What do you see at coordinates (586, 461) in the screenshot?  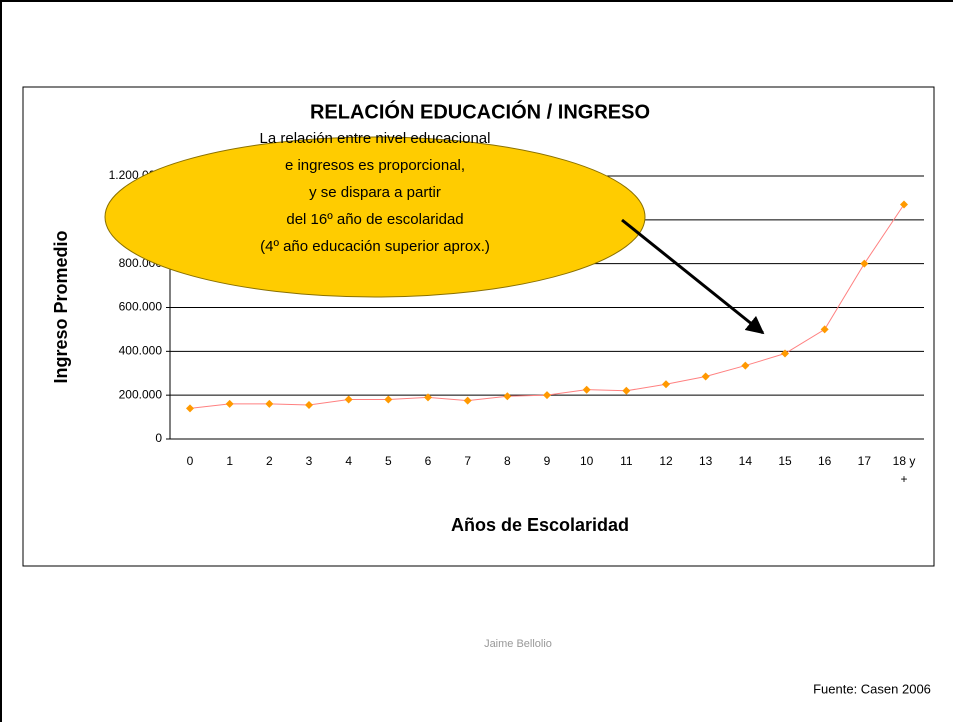 I see `x-tick-label: 10` at bounding box center [586, 461].